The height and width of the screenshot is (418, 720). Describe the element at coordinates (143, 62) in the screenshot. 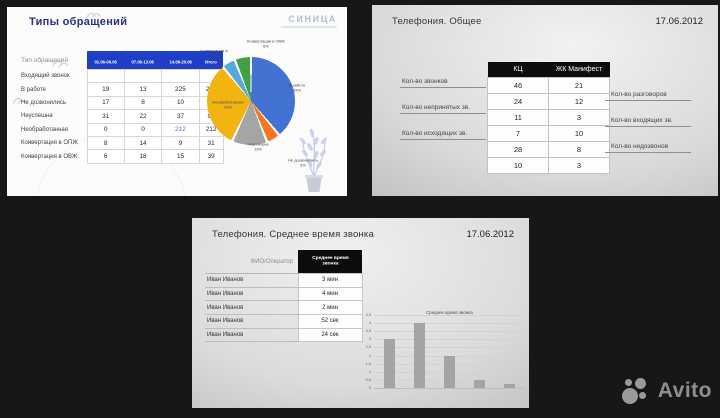

I see `column-header-text: 07.06-13.06` at that location.